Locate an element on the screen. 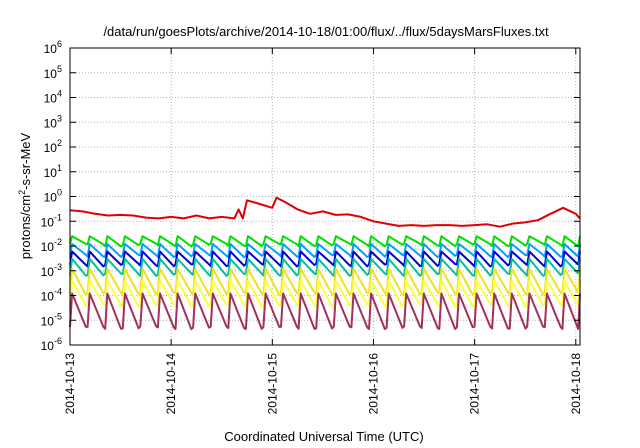 The width and height of the screenshot is (640, 448). x-tick-label: 2014-10-16 is located at coordinates (373, 384).